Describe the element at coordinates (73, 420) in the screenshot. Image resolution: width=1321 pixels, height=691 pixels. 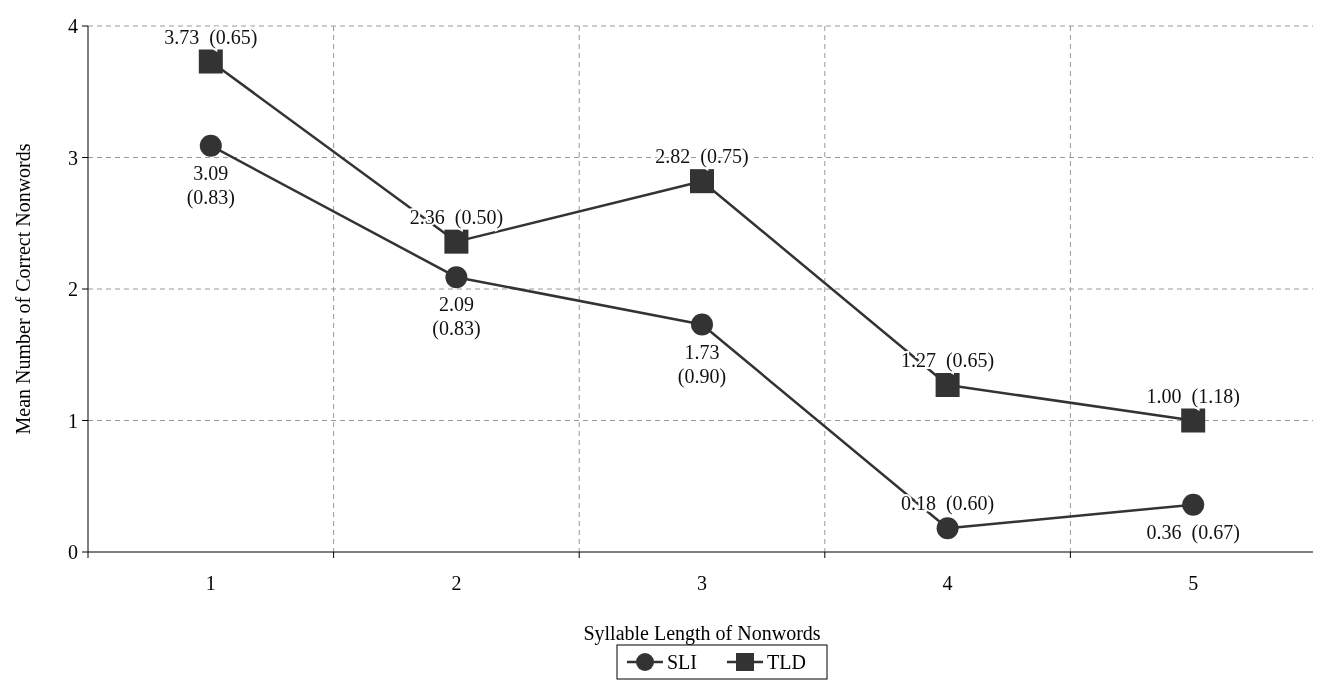
I see `y-tick-label: 1` at that location.